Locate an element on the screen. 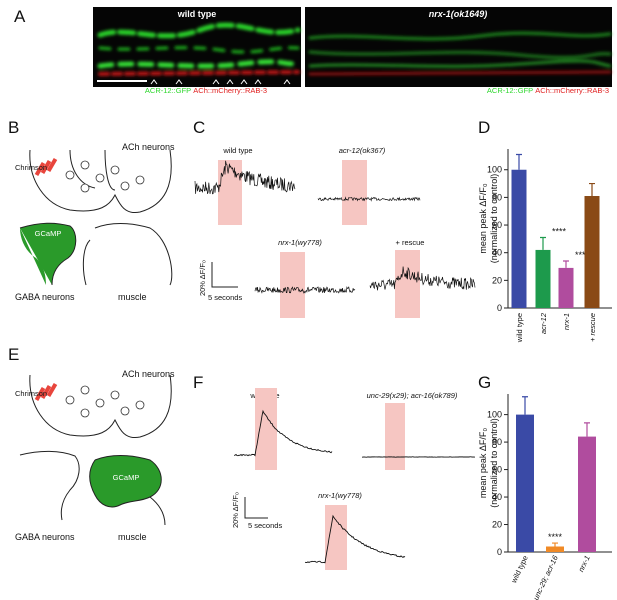 The width and height of the screenshot is (617, 600). image-title: wild type is located at coordinates (197, 14).